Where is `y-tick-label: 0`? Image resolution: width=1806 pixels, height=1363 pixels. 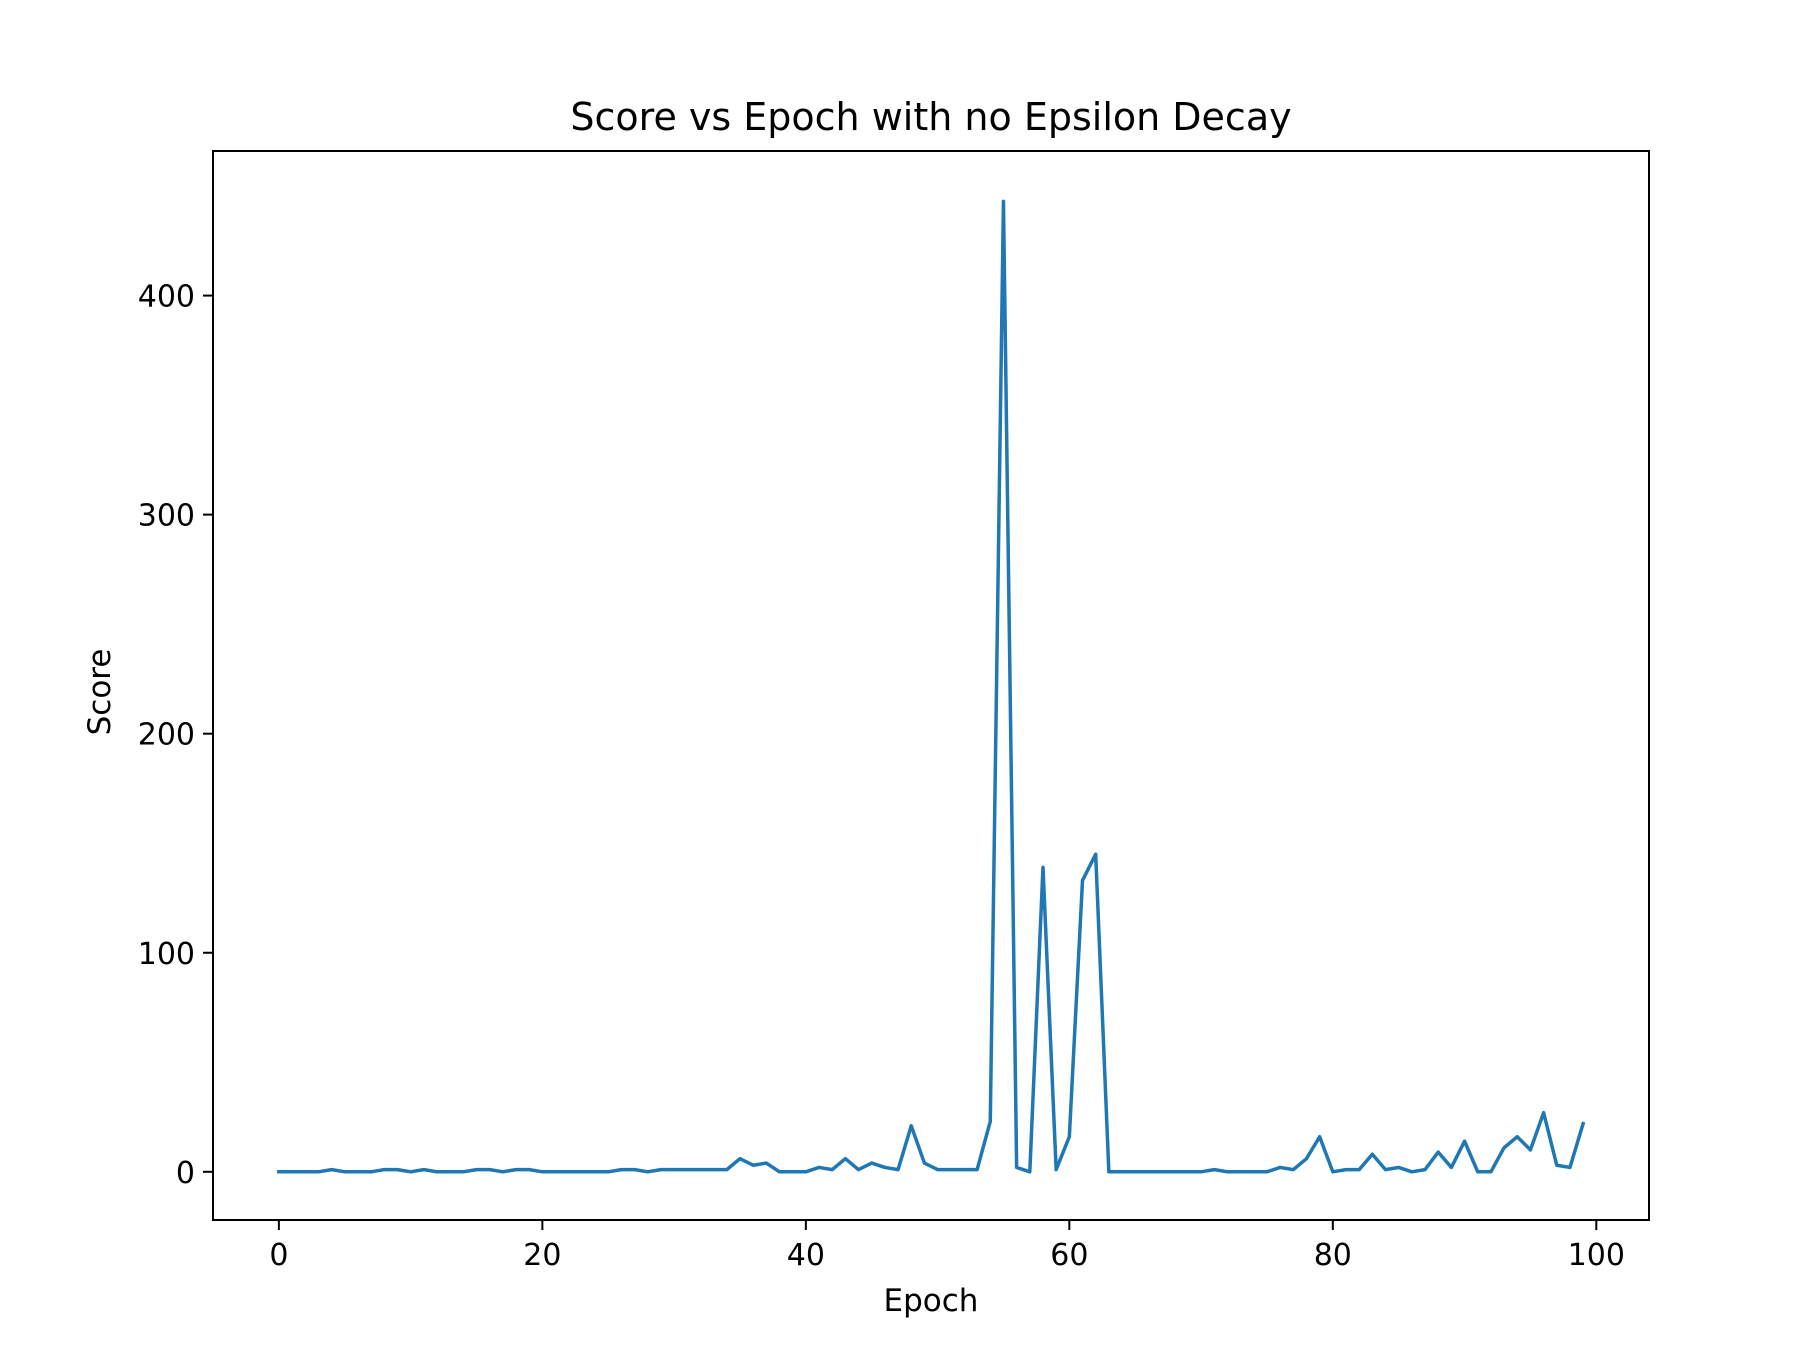
y-tick-label: 0 is located at coordinates (185, 1173).